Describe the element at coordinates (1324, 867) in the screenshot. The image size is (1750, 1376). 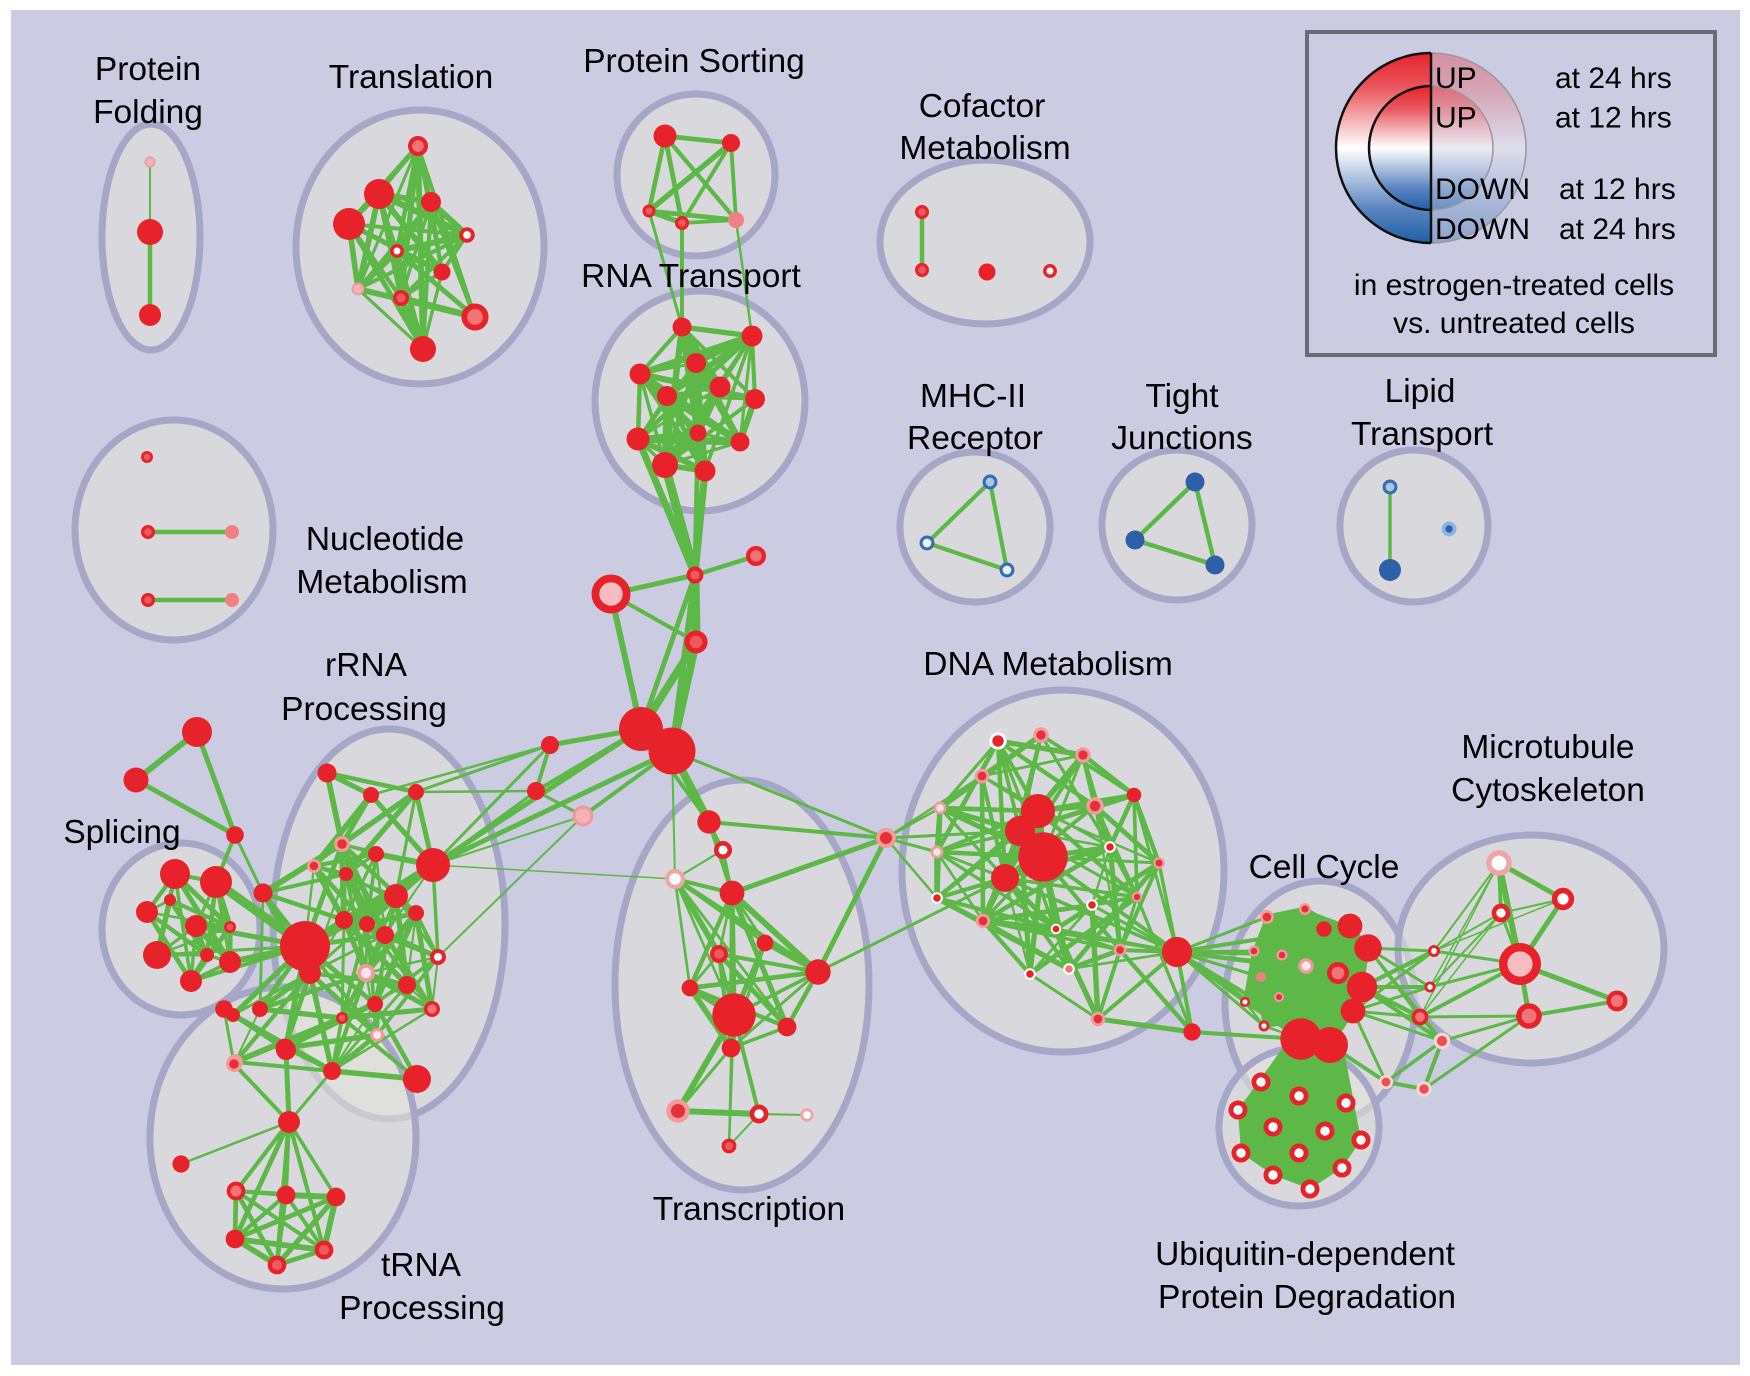
I see `svg-text: Cell Cycle` at that location.